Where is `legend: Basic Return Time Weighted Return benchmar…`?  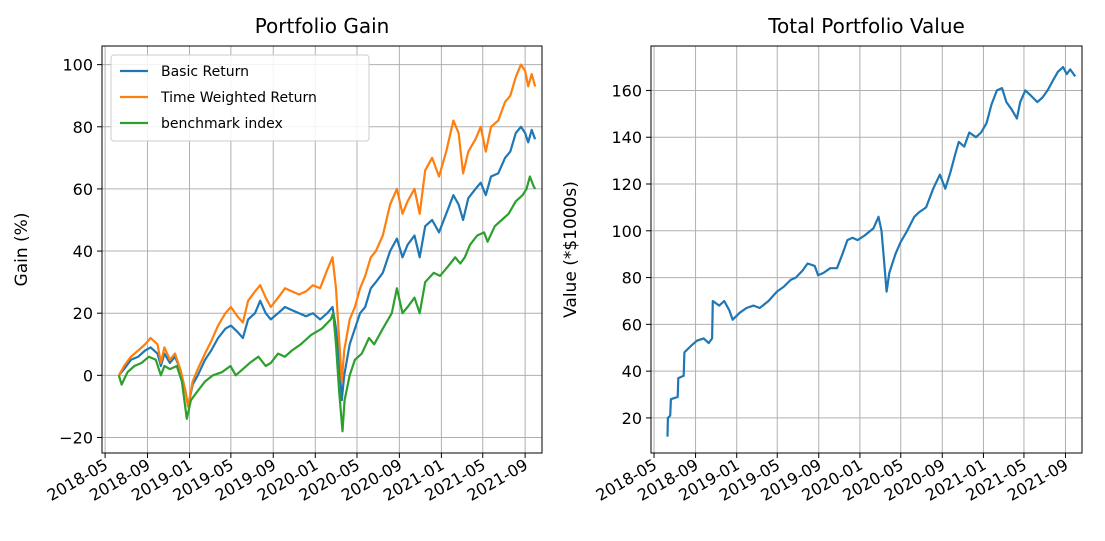
legend: Basic Return Time Weighted Return benchmar… is located at coordinates (240, 98).